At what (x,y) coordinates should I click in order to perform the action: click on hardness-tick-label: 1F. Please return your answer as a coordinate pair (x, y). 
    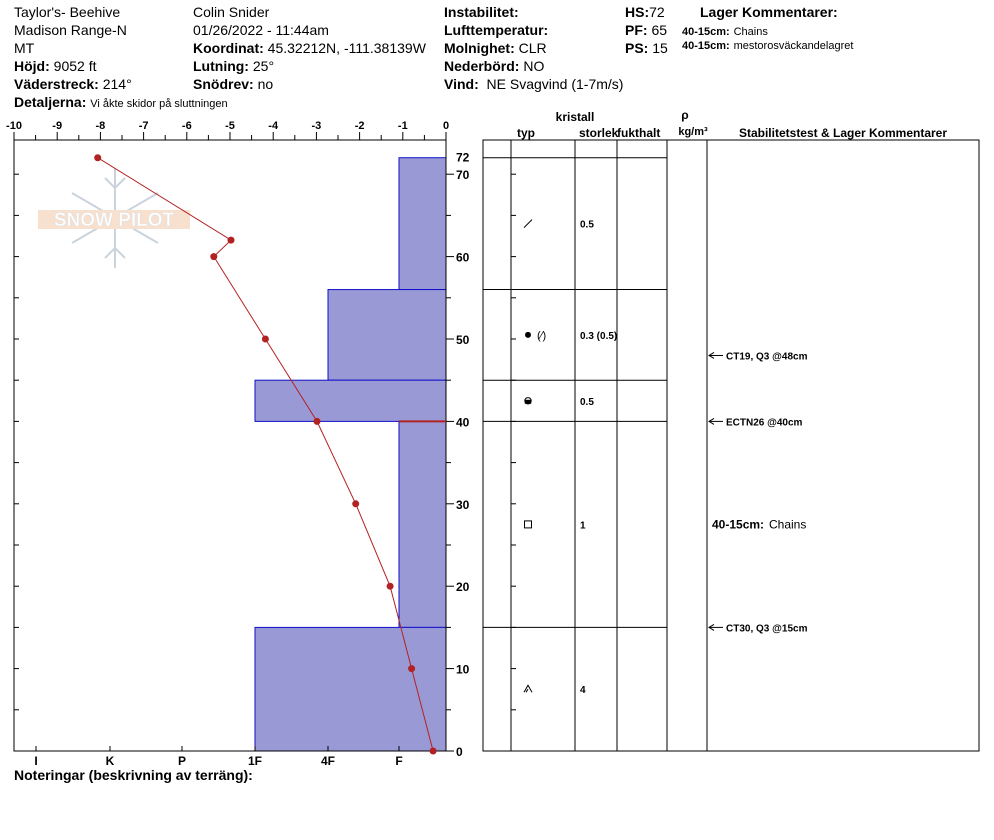
    Looking at the image, I should click on (255, 761).